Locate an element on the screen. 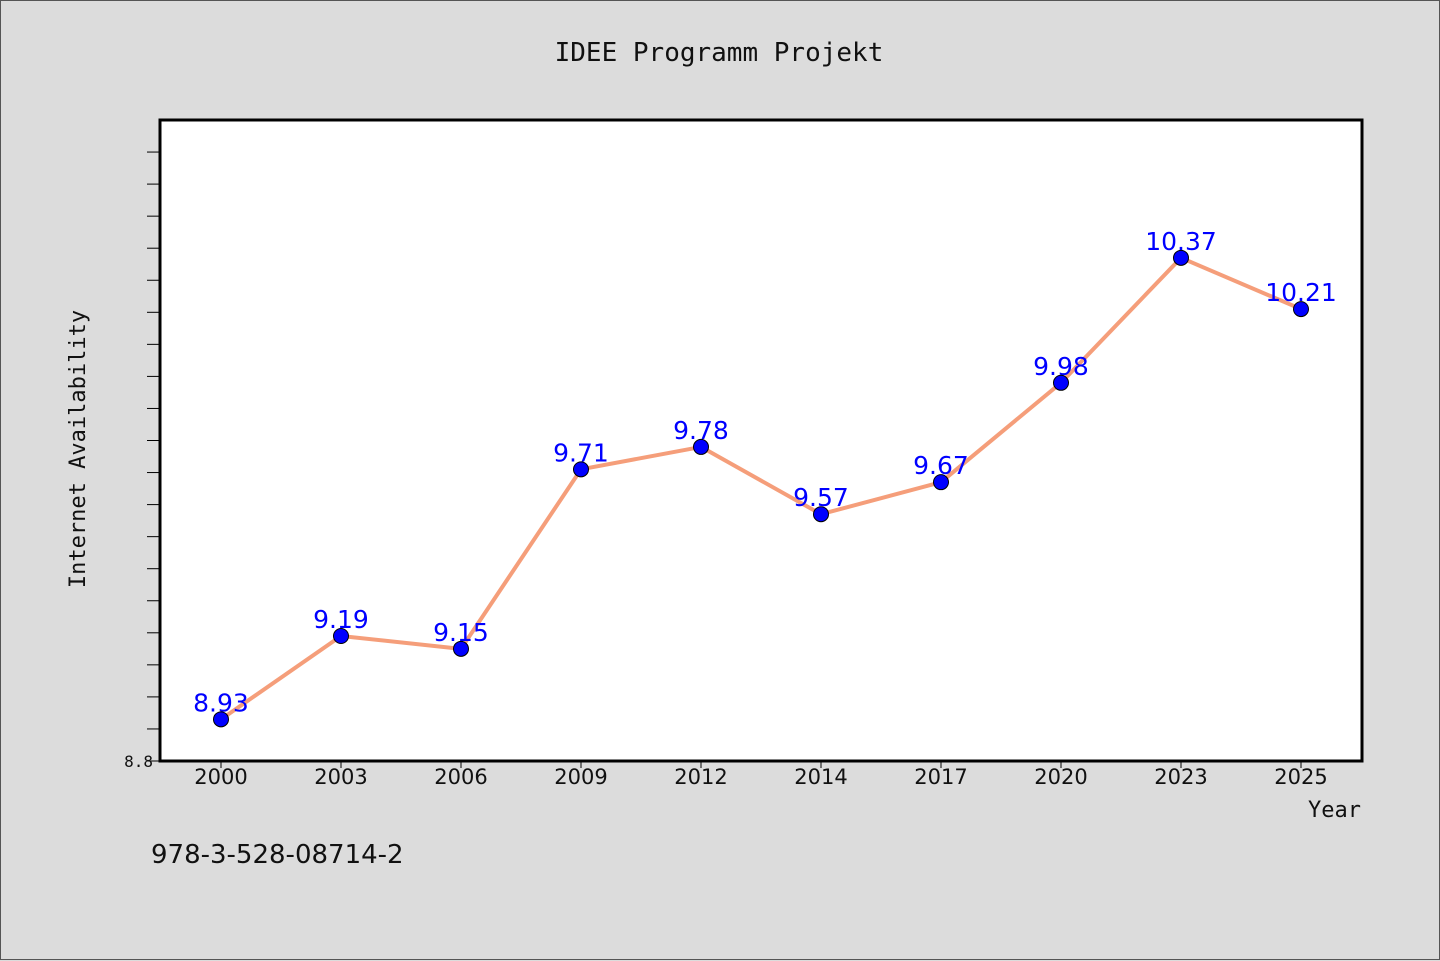  y-axis-ticks is located at coordinates (153, 456).